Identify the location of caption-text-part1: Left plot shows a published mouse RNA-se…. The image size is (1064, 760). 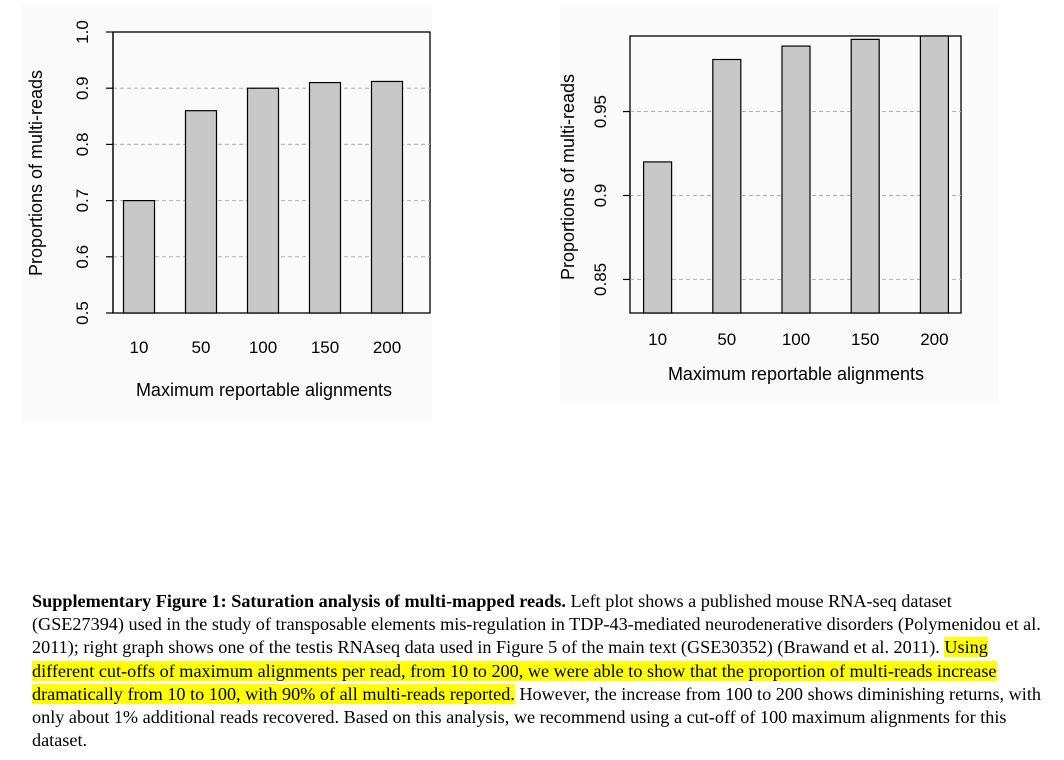
(536, 624).